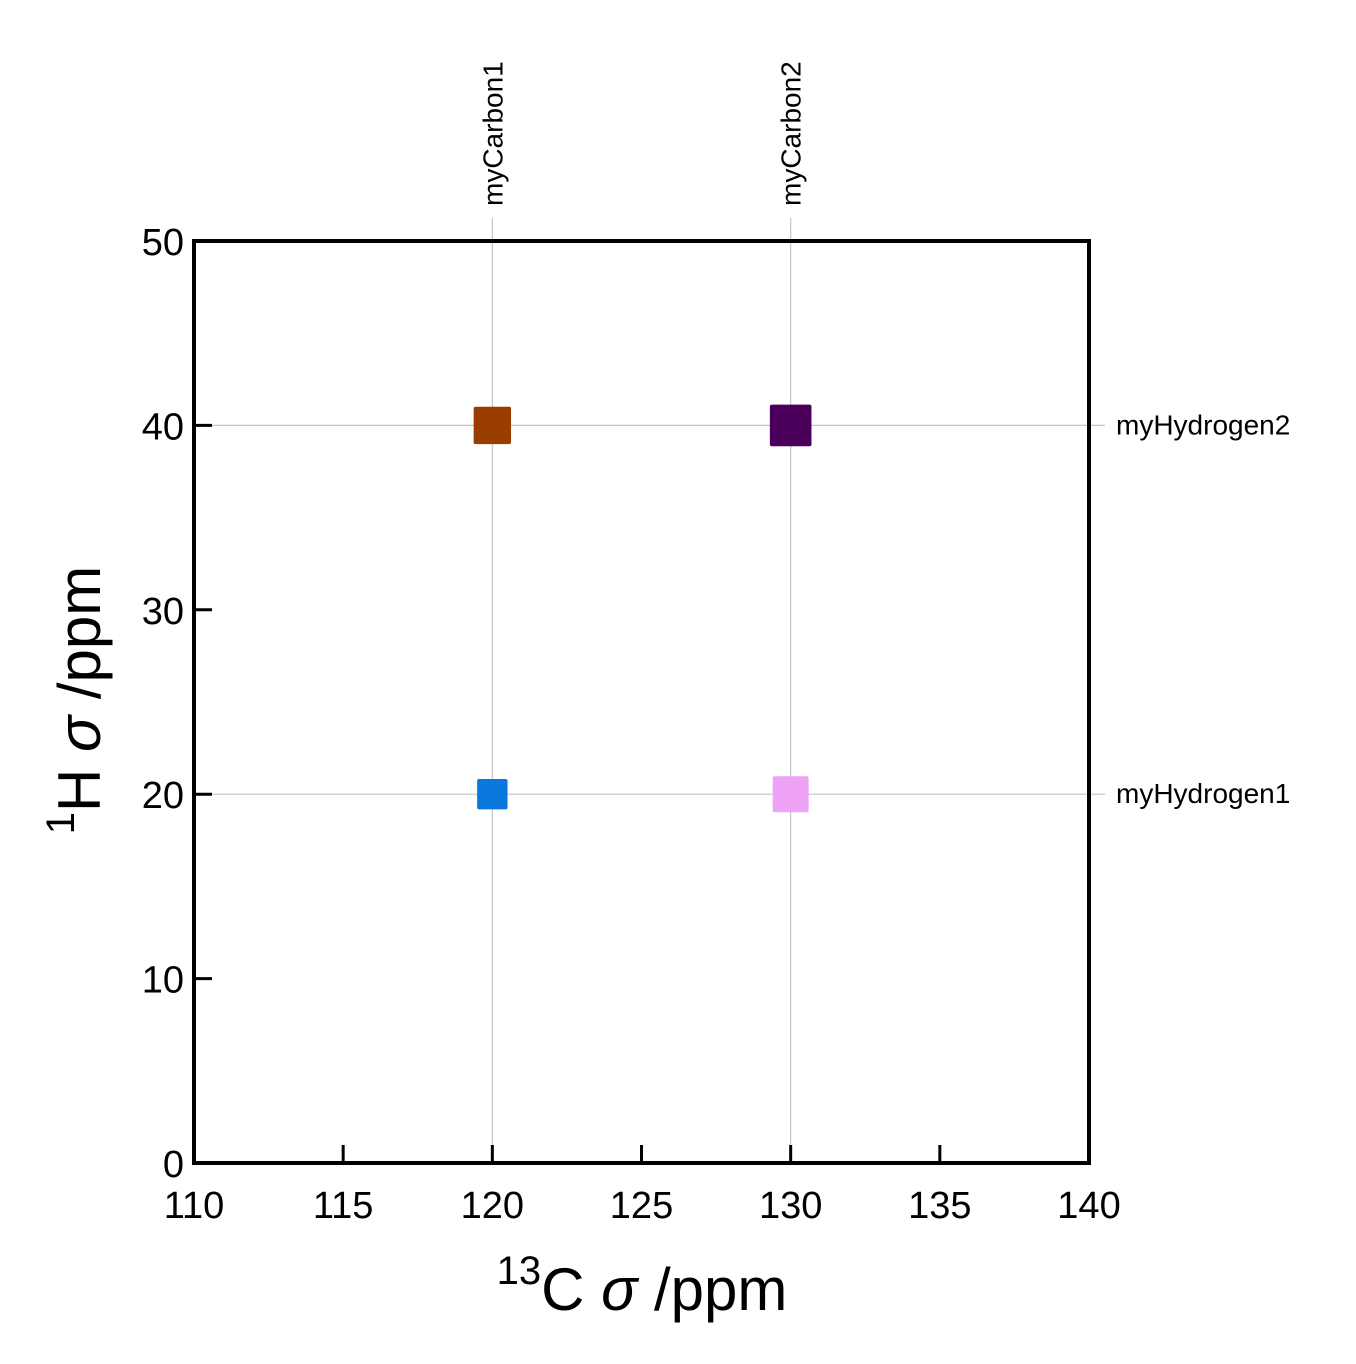 The width and height of the screenshot is (1356, 1364). Describe the element at coordinates (194, 1206) in the screenshot. I see `x-tick-label: 110` at that location.